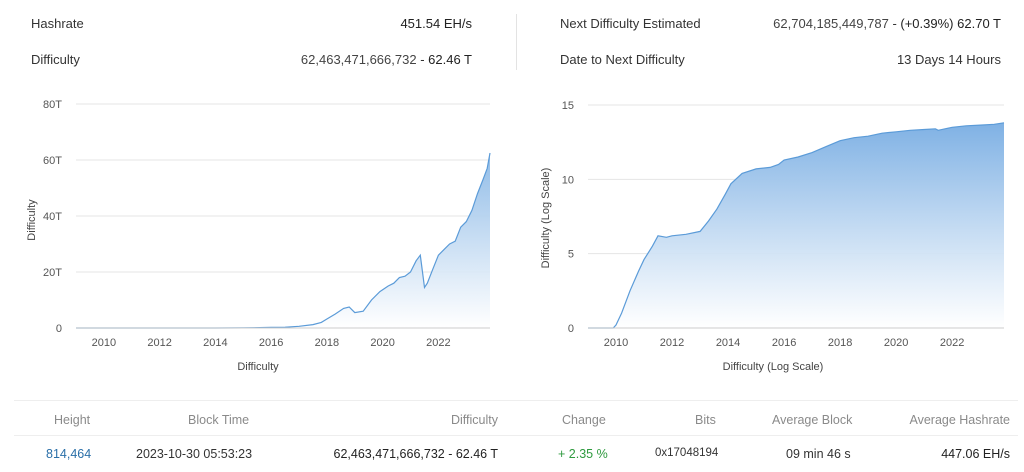 The image size is (1024, 472). I want to click on difficulty-y-tick-label: 40T, so click(52, 217).